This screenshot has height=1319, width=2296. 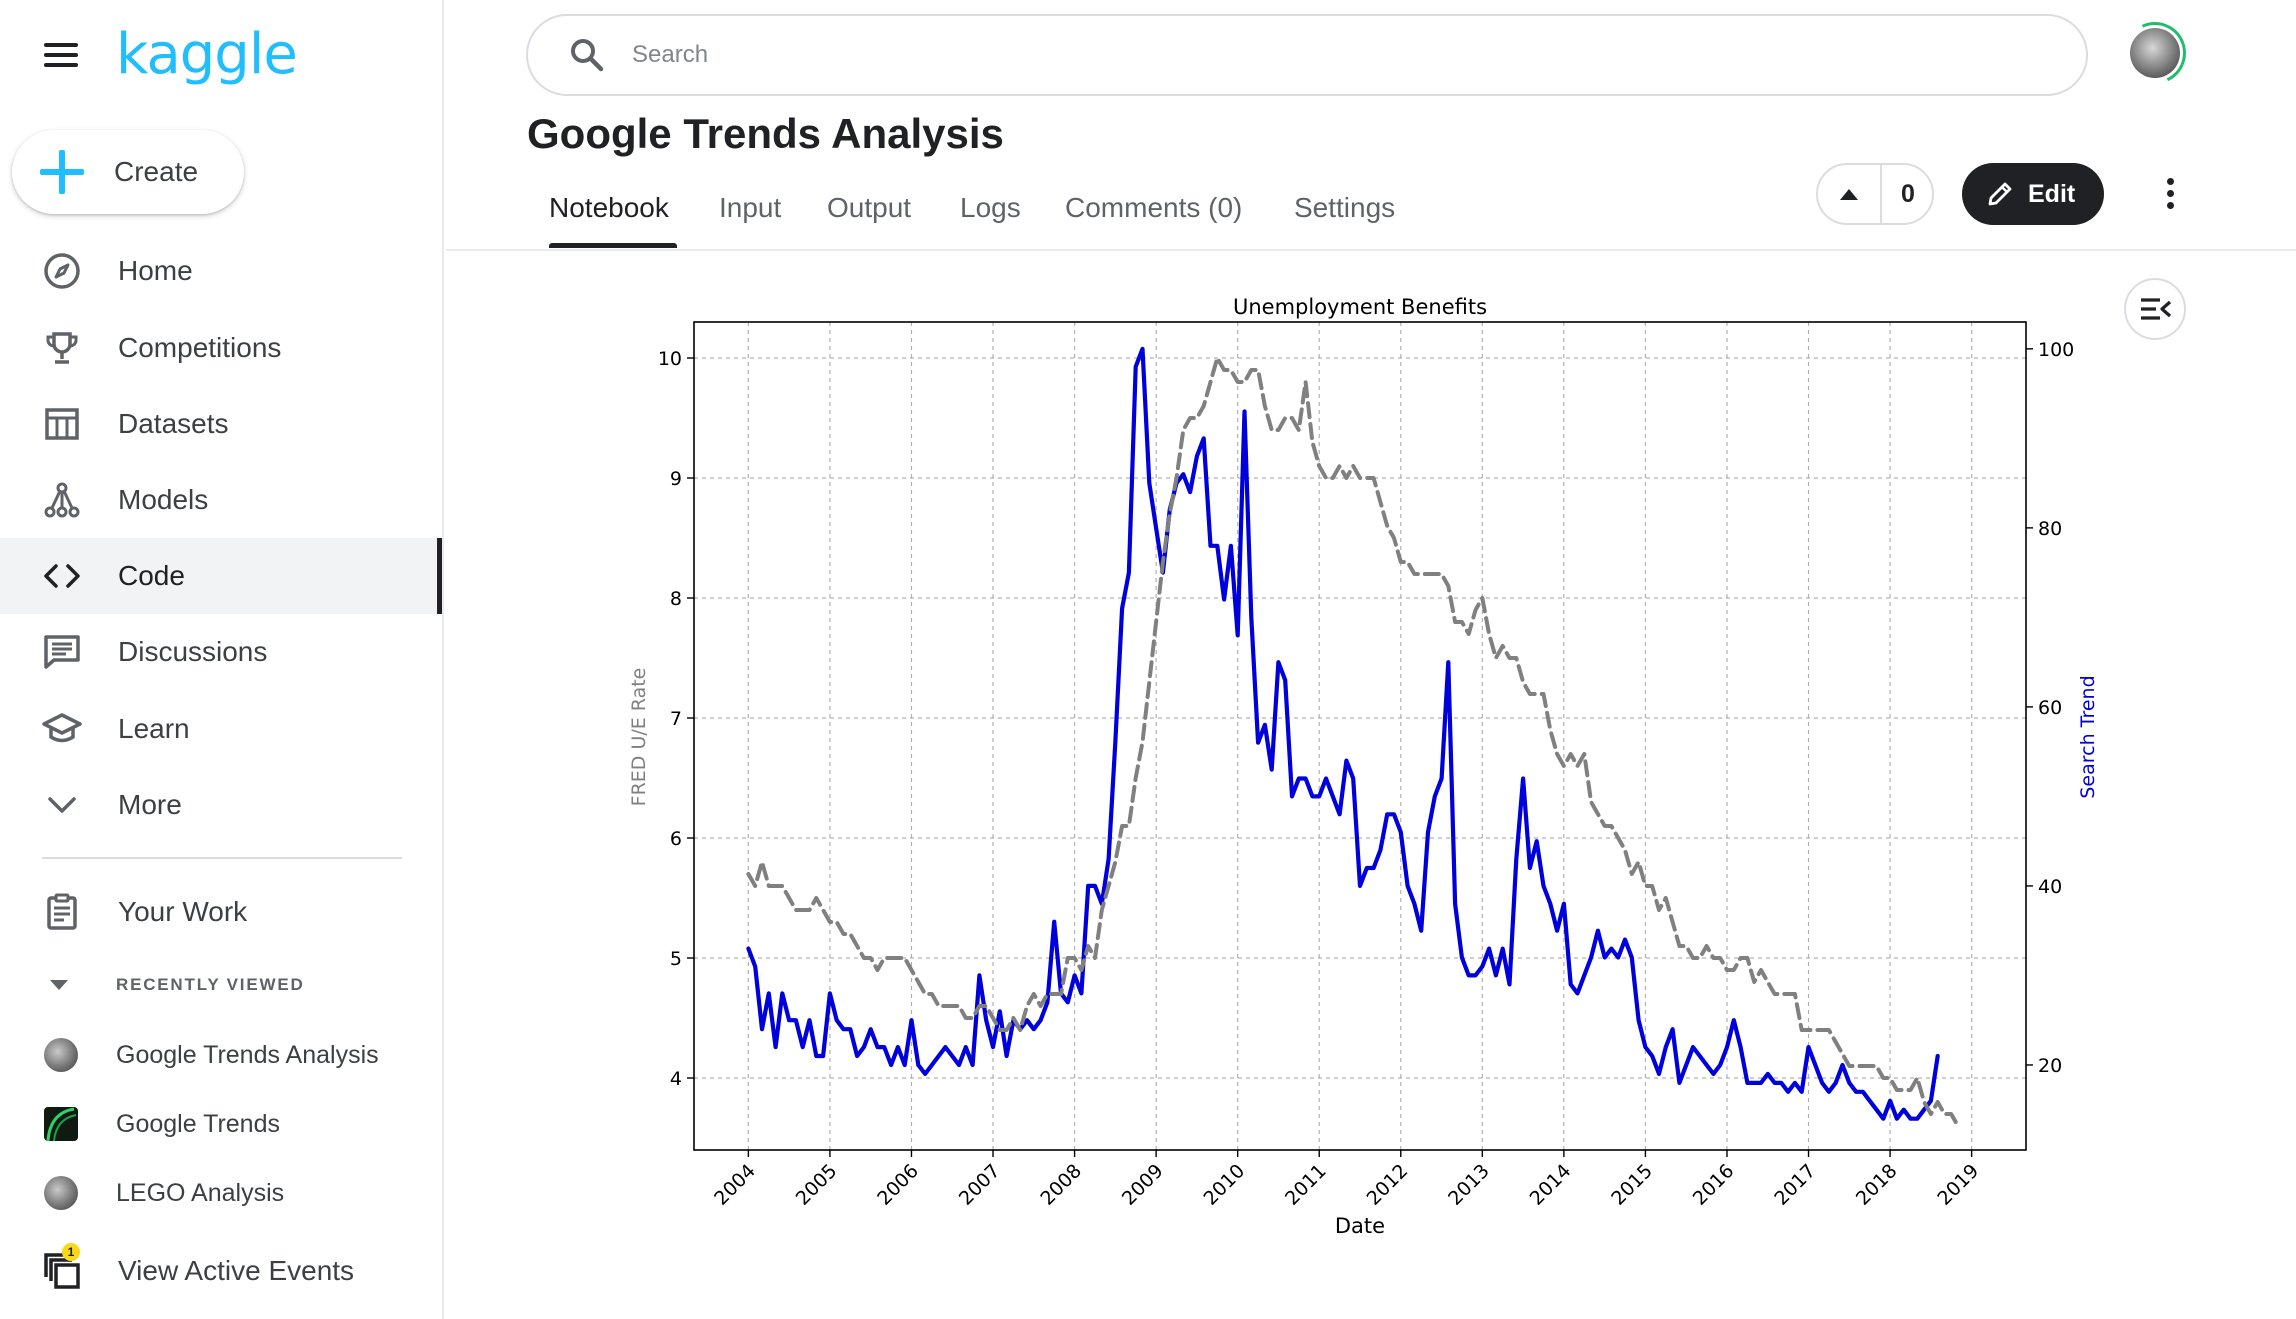 I want to click on events-badge: 1, so click(x=71, y=1252).